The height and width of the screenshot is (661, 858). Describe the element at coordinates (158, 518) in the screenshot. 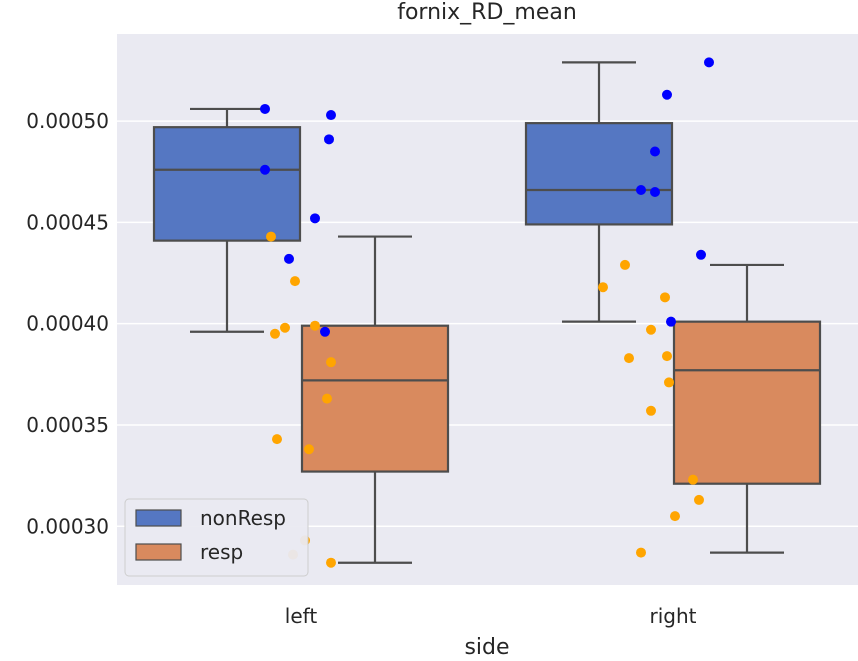

I see `legend-swatch-nonresp` at that location.